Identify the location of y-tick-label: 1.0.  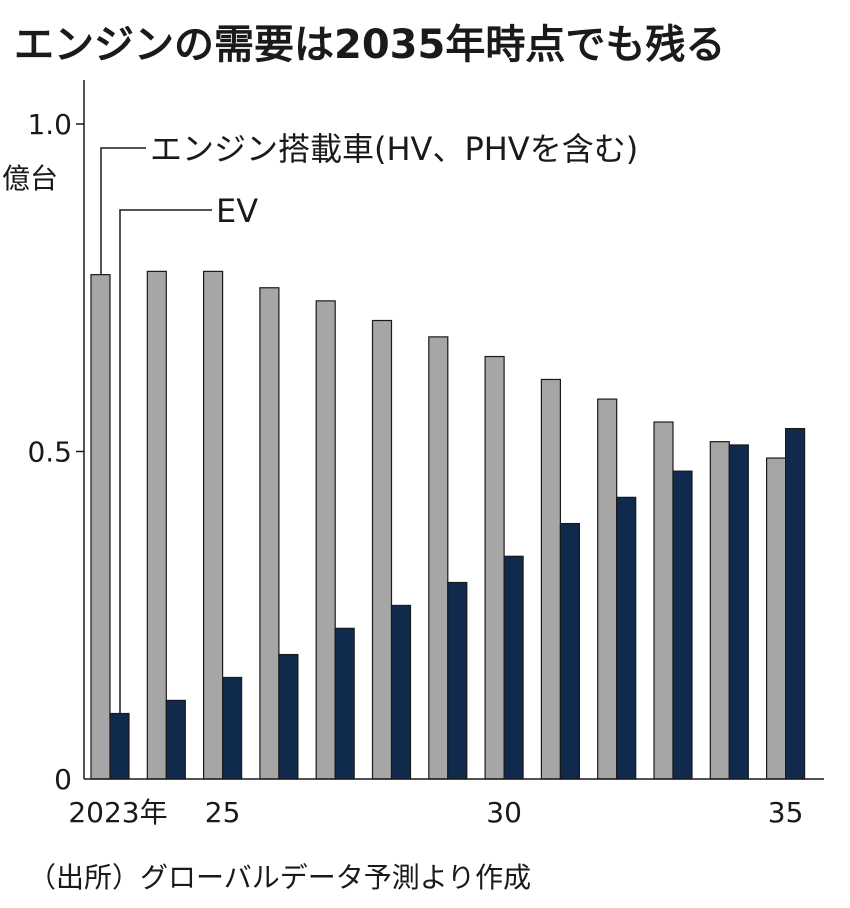
(49, 124).